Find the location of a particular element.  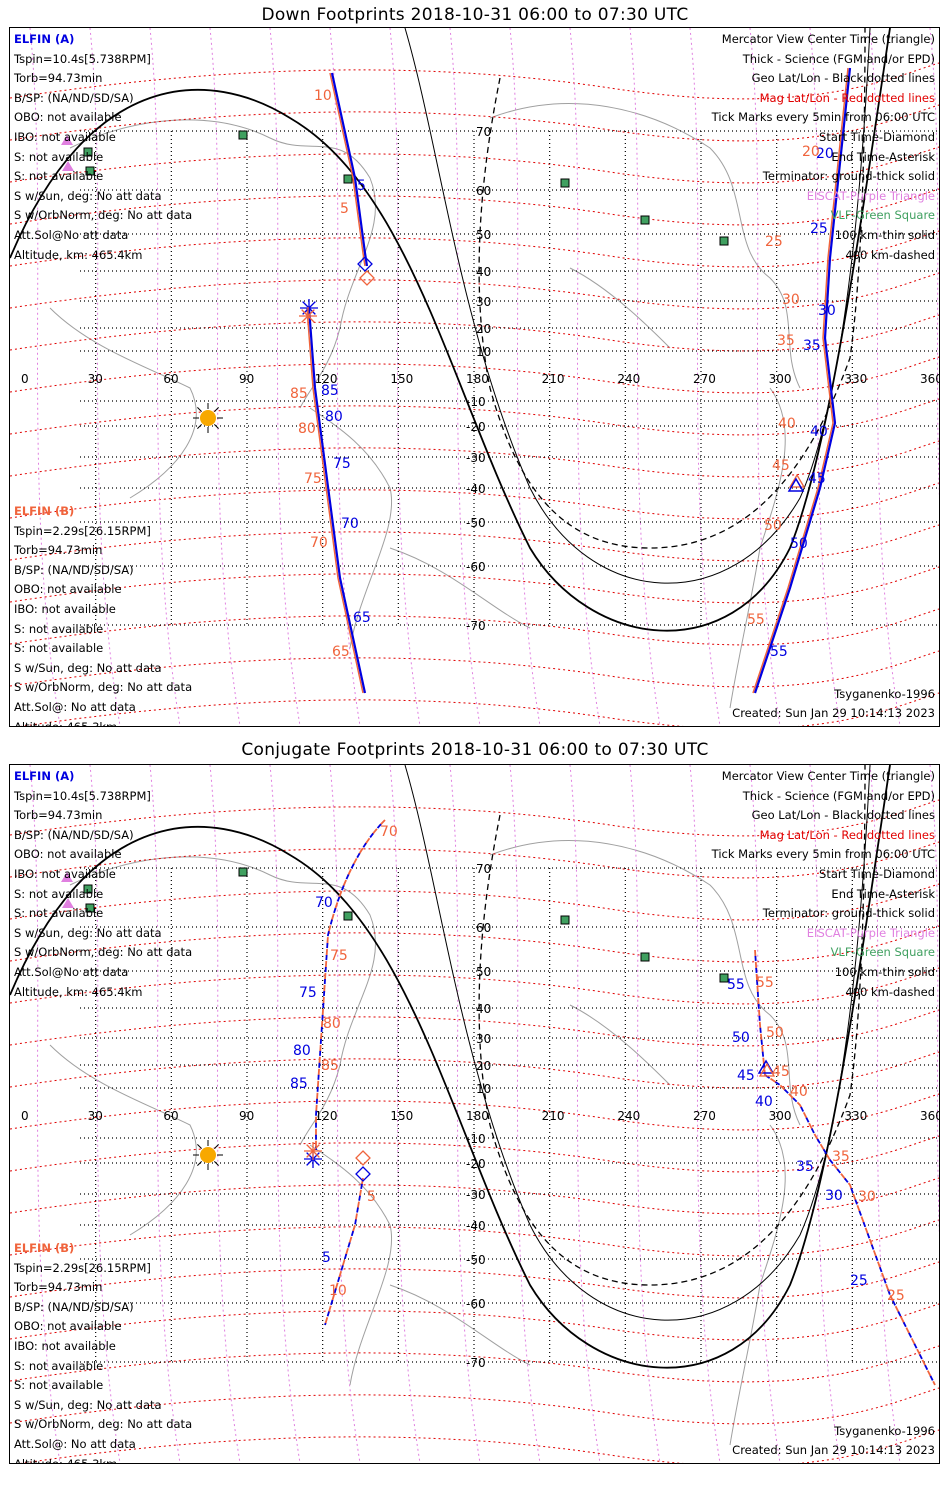

lat-tick-label: -70 is located at coordinates (476, 1363).